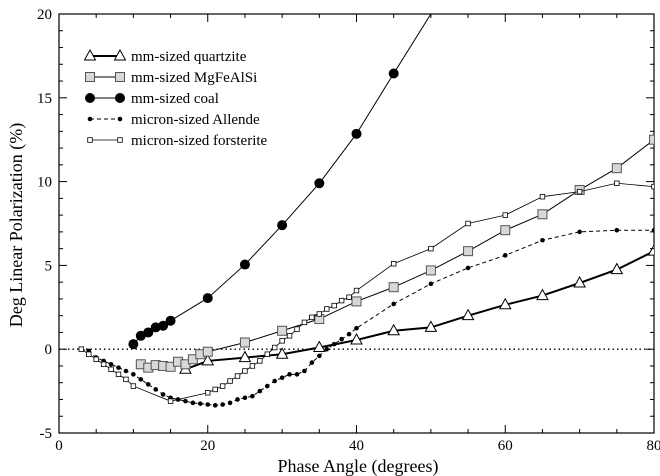 The image size is (660, 476). I want to click on y-tick-label: 15, so click(44, 99).